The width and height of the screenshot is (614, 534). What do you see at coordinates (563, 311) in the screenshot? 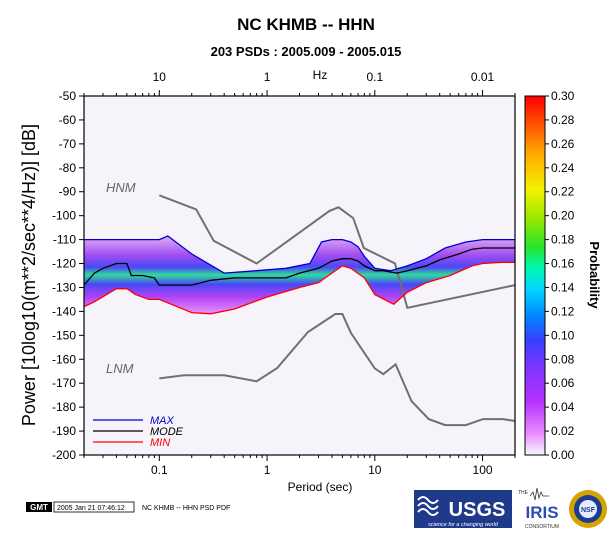
I see `colorbar-tick-label: 0.12` at bounding box center [563, 311].